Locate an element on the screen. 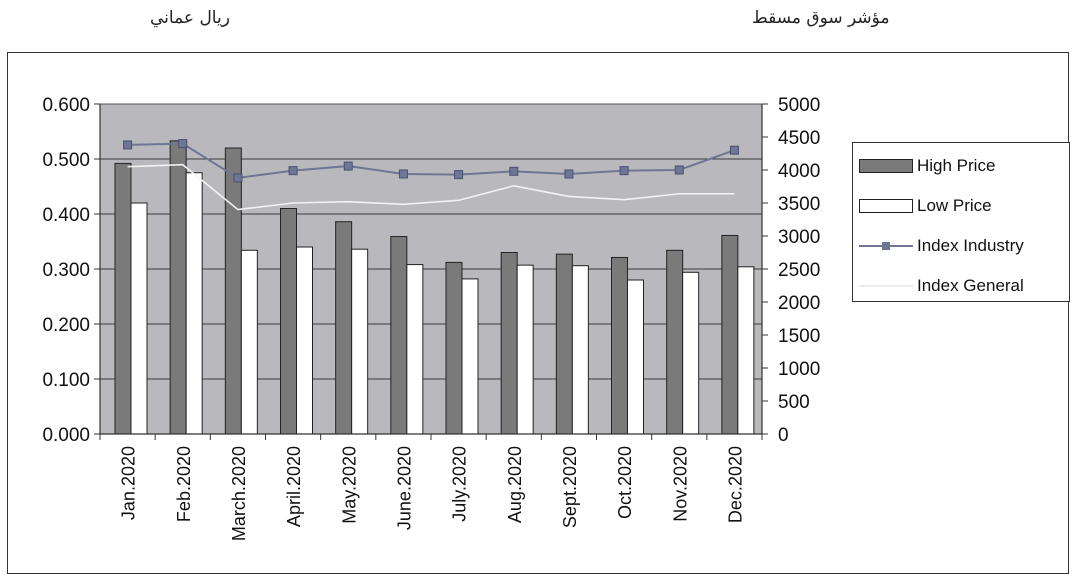 Image resolution: width=1072 pixels, height=576 pixels. index-general-line is located at coordinates (431, 187).